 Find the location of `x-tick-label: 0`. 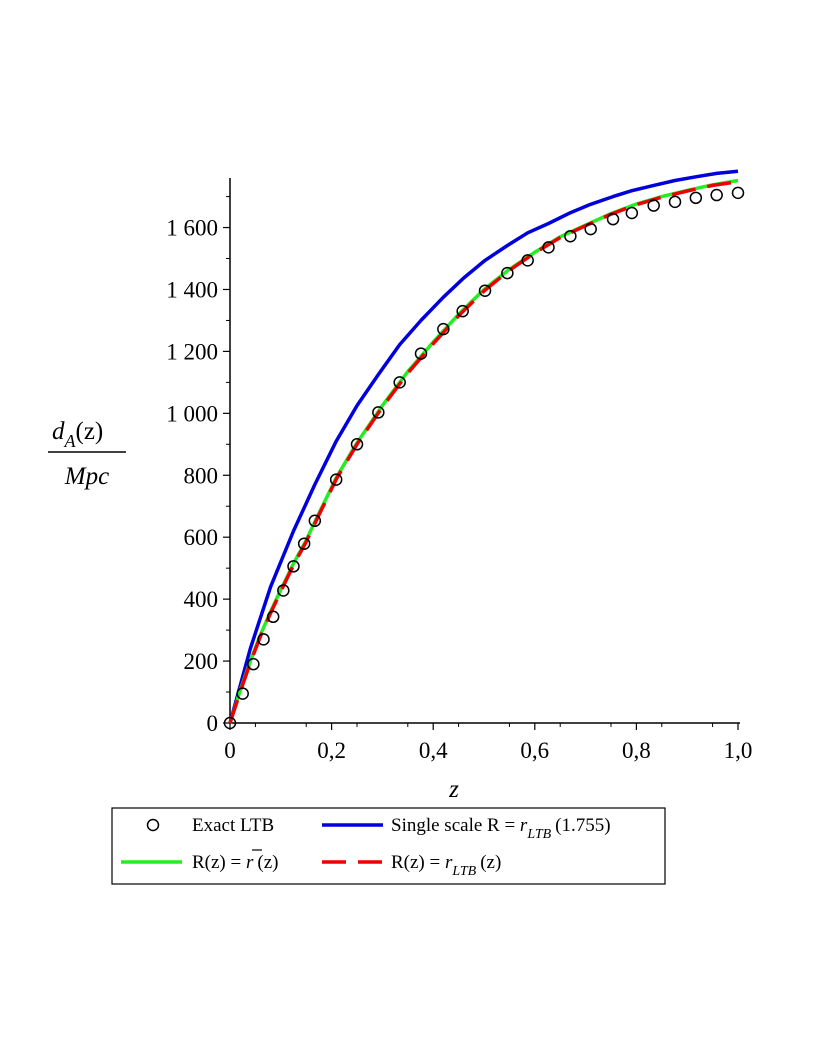

x-tick-label: 0 is located at coordinates (230, 750).